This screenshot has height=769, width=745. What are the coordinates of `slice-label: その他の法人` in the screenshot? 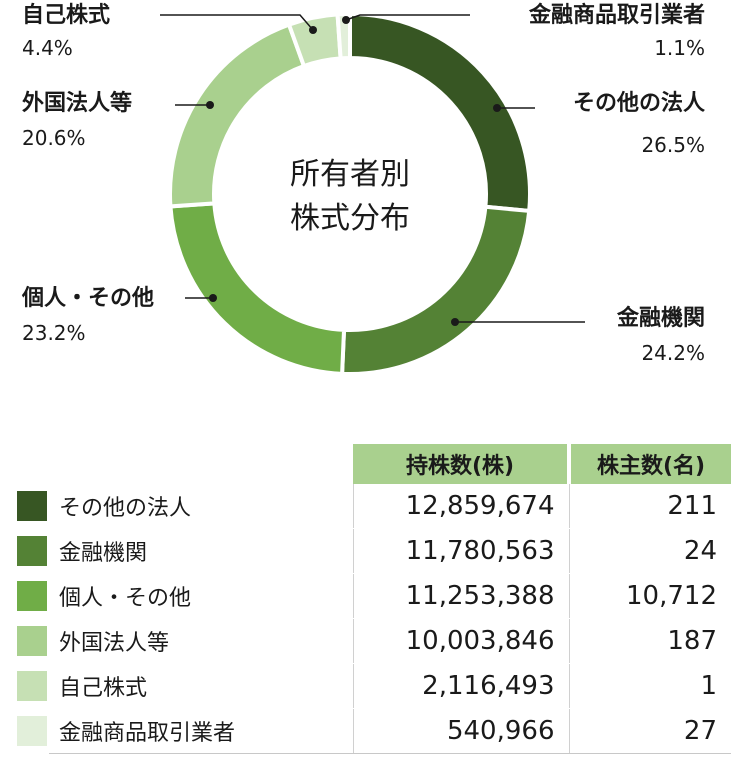 It's located at (639, 103).